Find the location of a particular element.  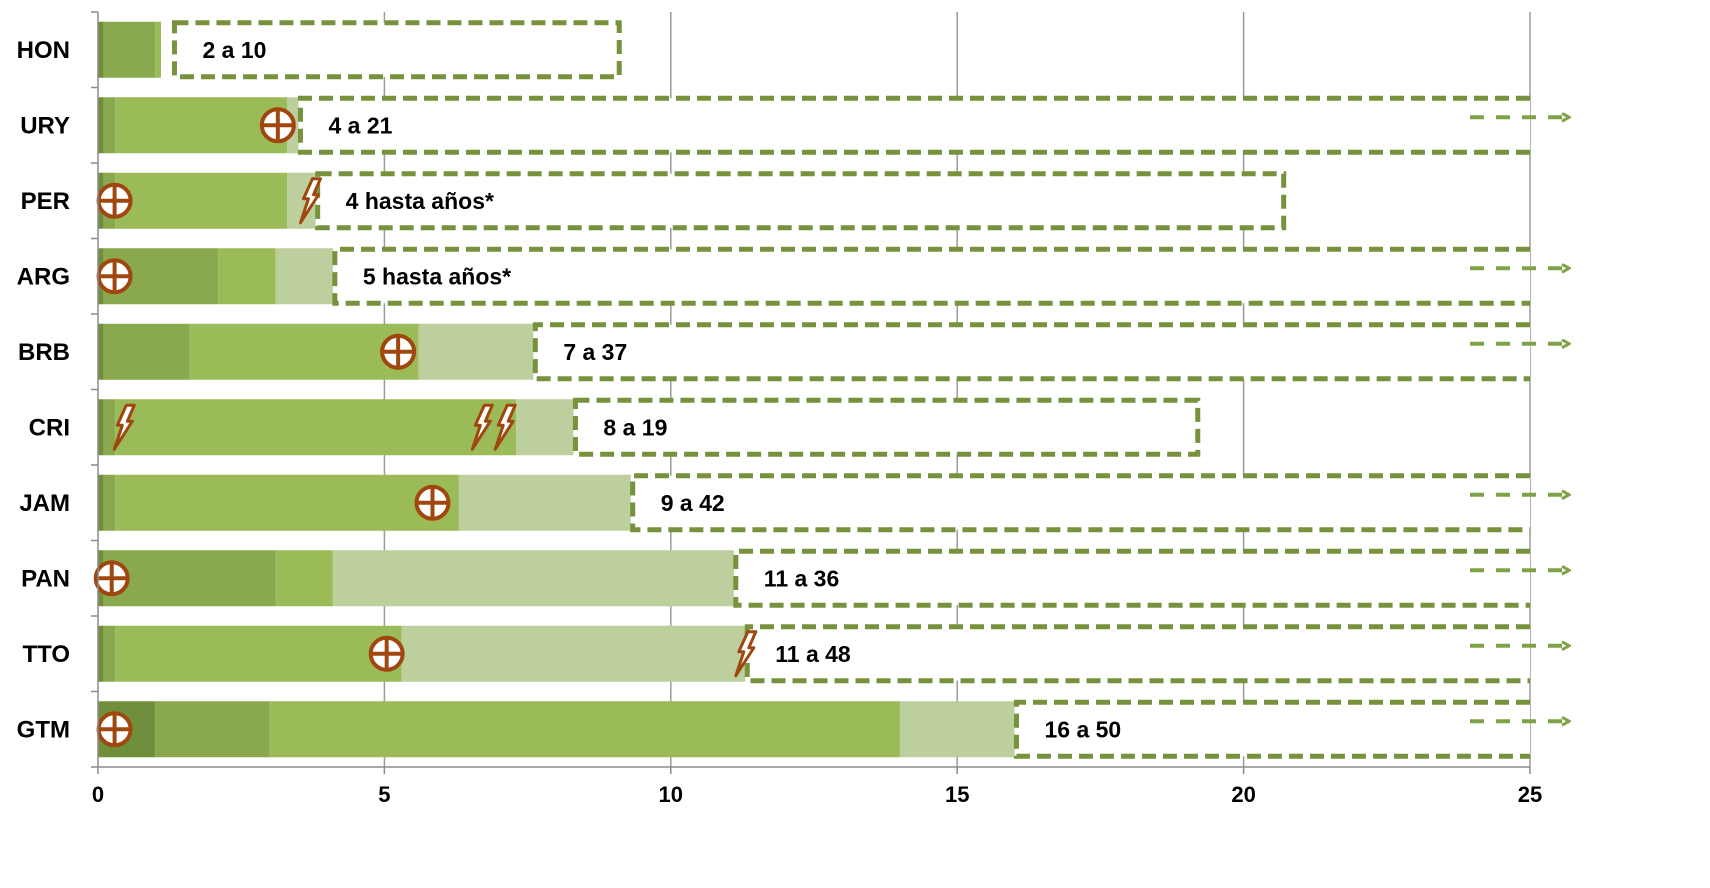

range-label-jam: 9 a 42 is located at coordinates (693, 503).